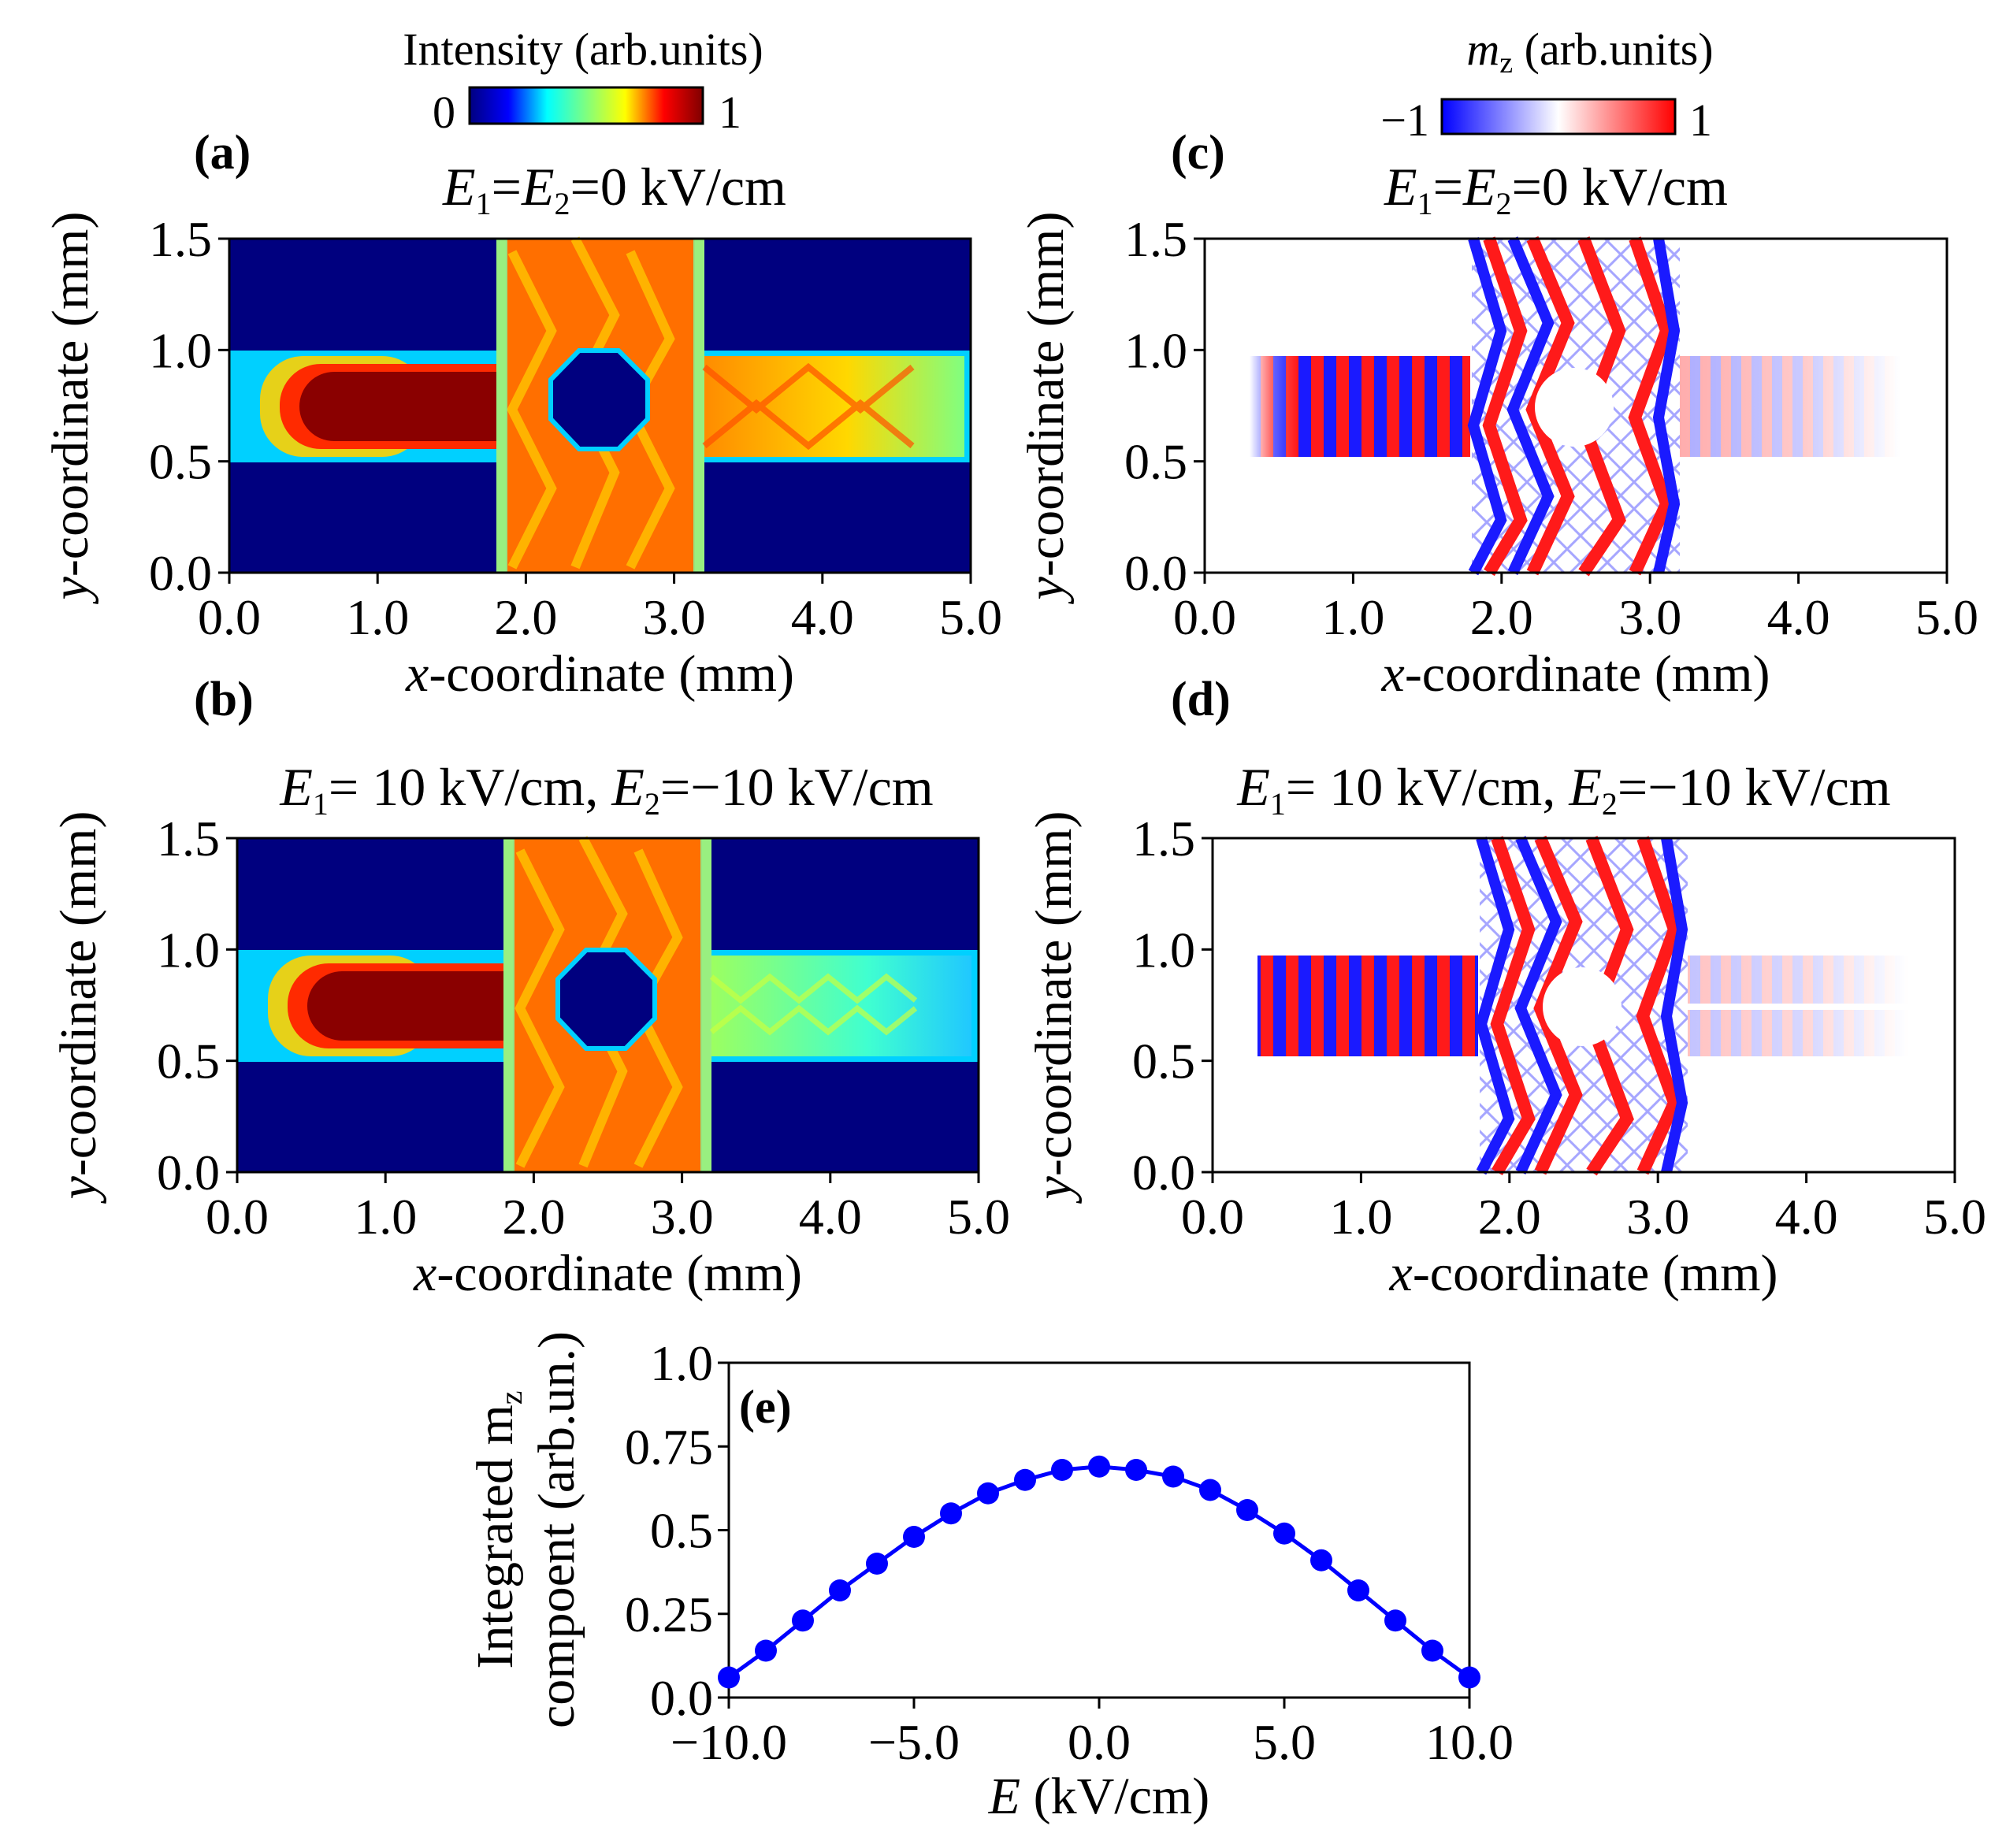  I want to click on x-tick-label: 10.0, so click(1469, 1742).